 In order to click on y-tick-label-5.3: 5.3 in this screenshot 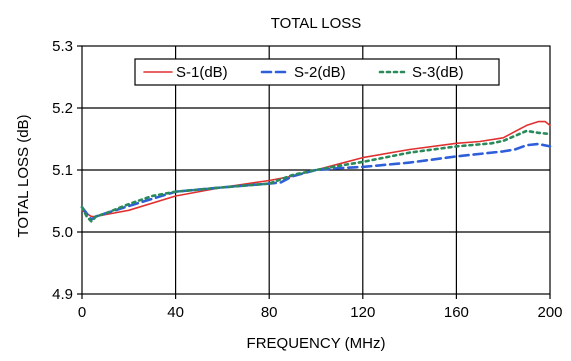, I will do `click(62, 46)`.